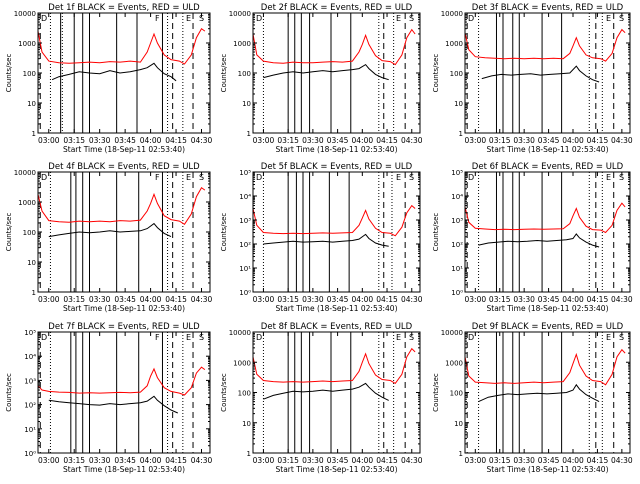  I want to click on panel-title: Det 9f BLACK = Events, RED = ULD, so click(548, 327).